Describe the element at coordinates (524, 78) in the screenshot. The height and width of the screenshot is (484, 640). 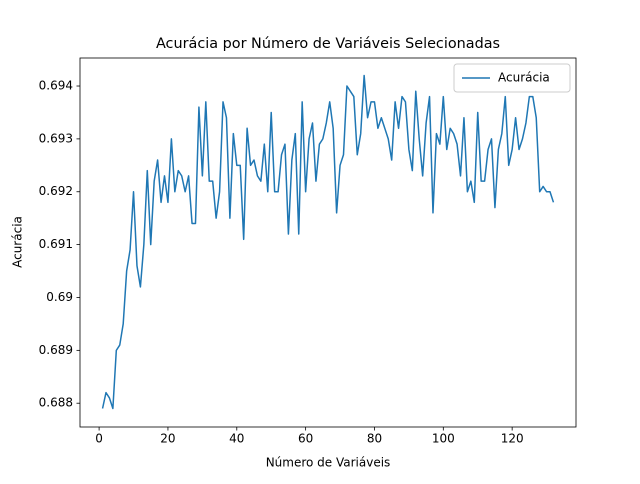
I see `legend-label: Acurácia` at that location.